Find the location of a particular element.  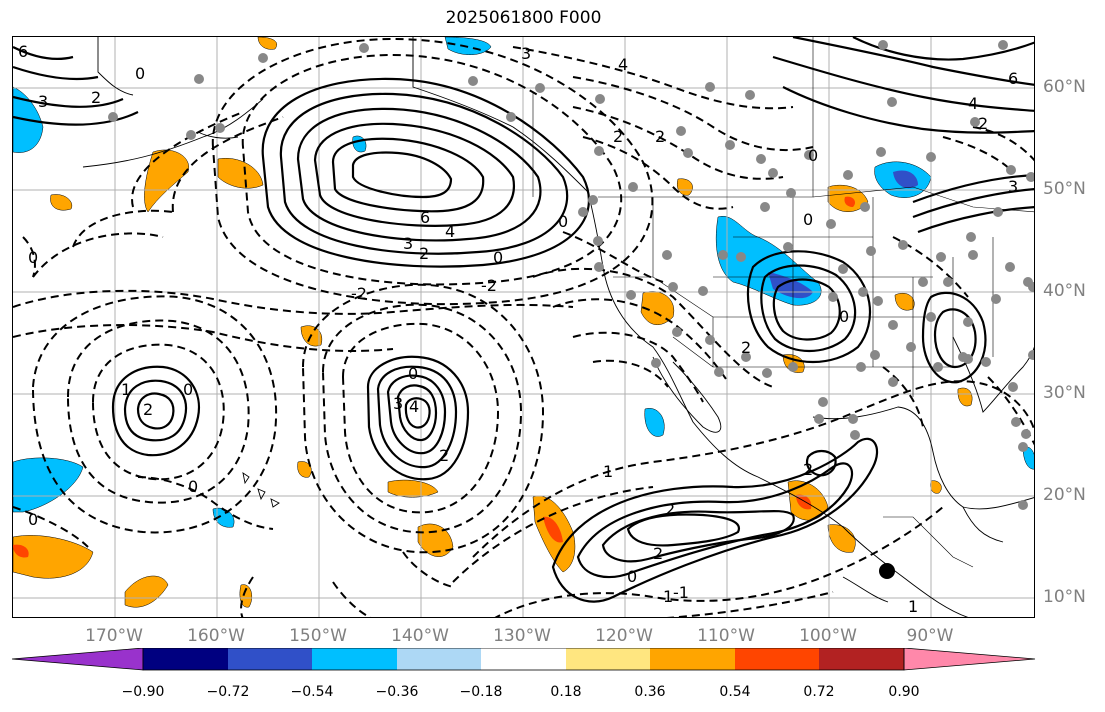

colorbar-tick-label: −0.90 is located at coordinates (143, 692).